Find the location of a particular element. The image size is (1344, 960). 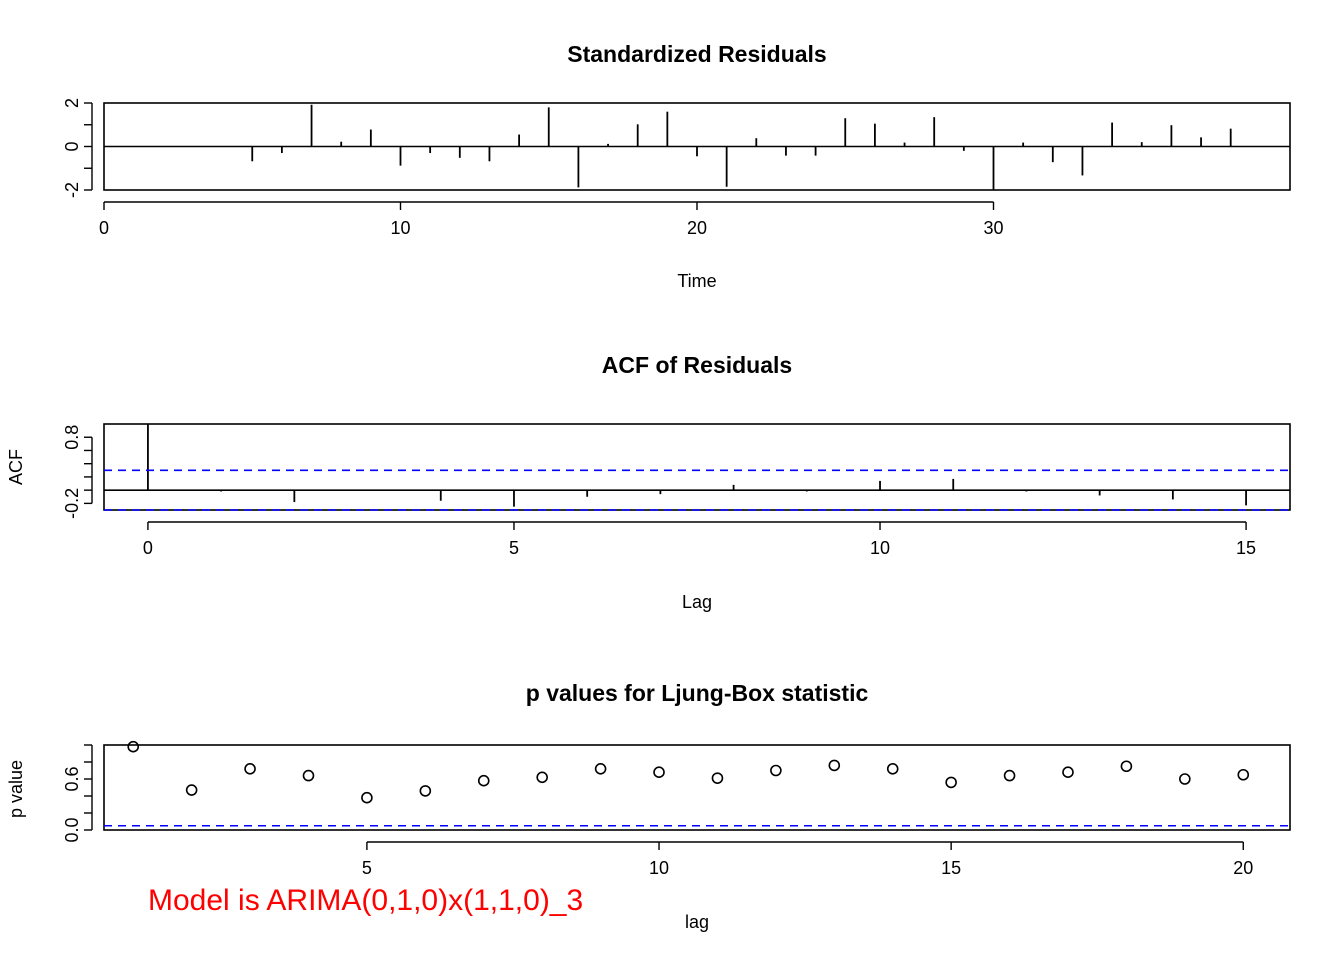

y-tick-label: 0.6 is located at coordinates (72, 778).